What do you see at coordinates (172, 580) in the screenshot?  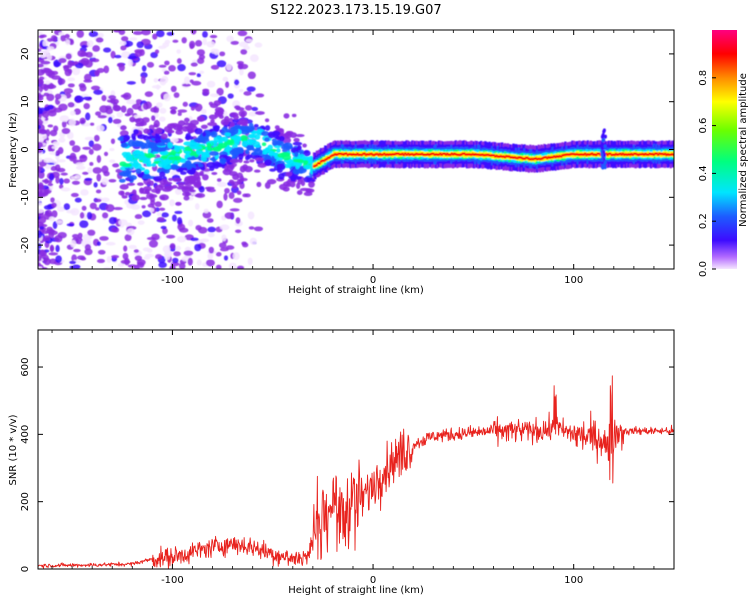 I see `snr-xtick-label: -100` at bounding box center [172, 580].